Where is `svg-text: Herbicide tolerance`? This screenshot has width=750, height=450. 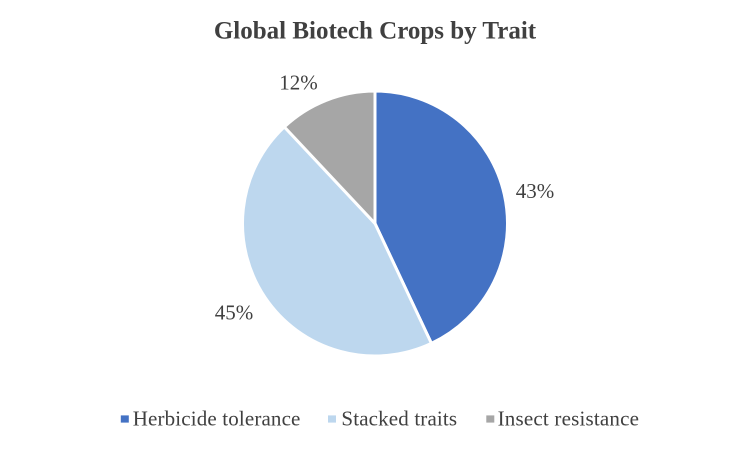
svg-text: Herbicide tolerance is located at coordinates (217, 419).